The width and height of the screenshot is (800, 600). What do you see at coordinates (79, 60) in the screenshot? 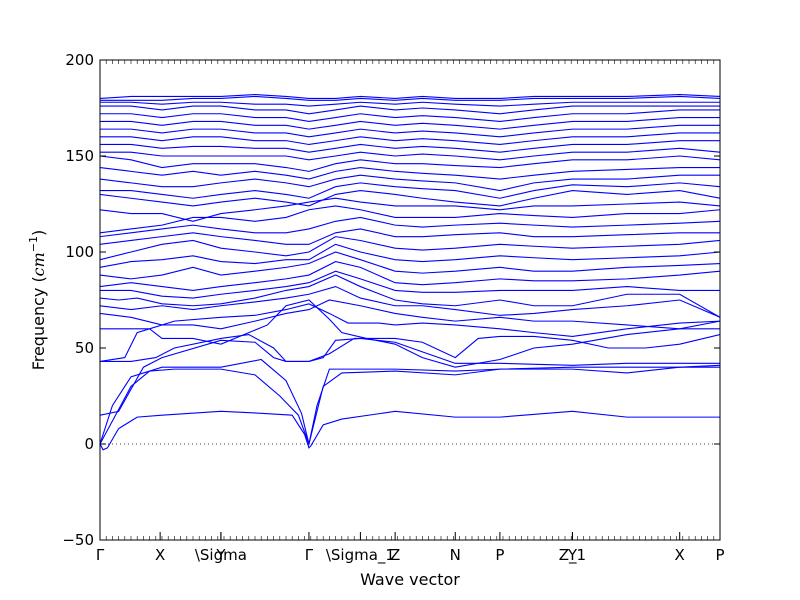
I see `y-tick-label: 200` at bounding box center [79, 60].